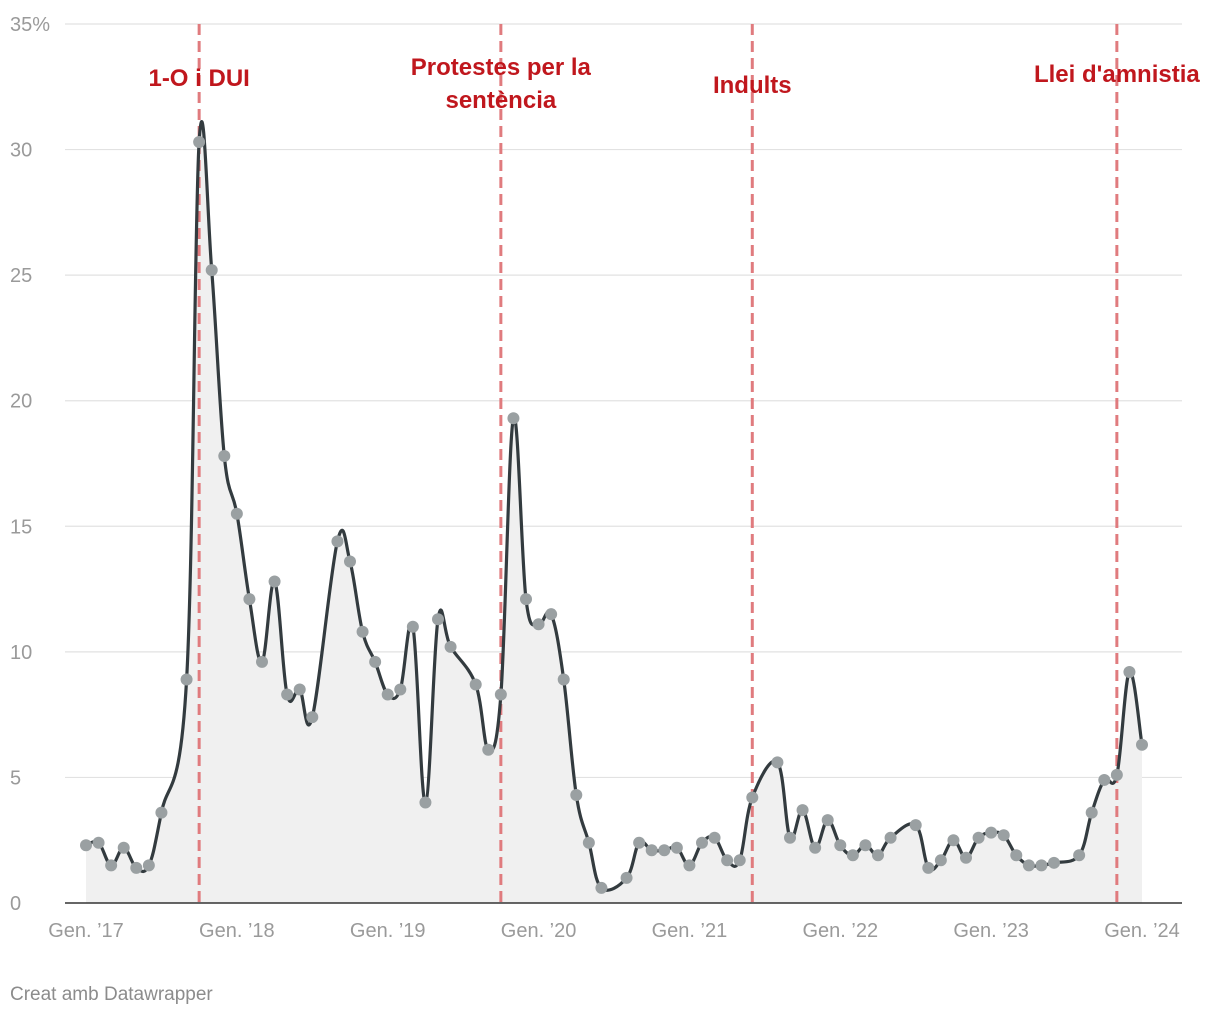 This screenshot has height=1020, width=1220. What do you see at coordinates (690, 931) in the screenshot?
I see `x-tick-label-4: Gen. ’21` at bounding box center [690, 931].